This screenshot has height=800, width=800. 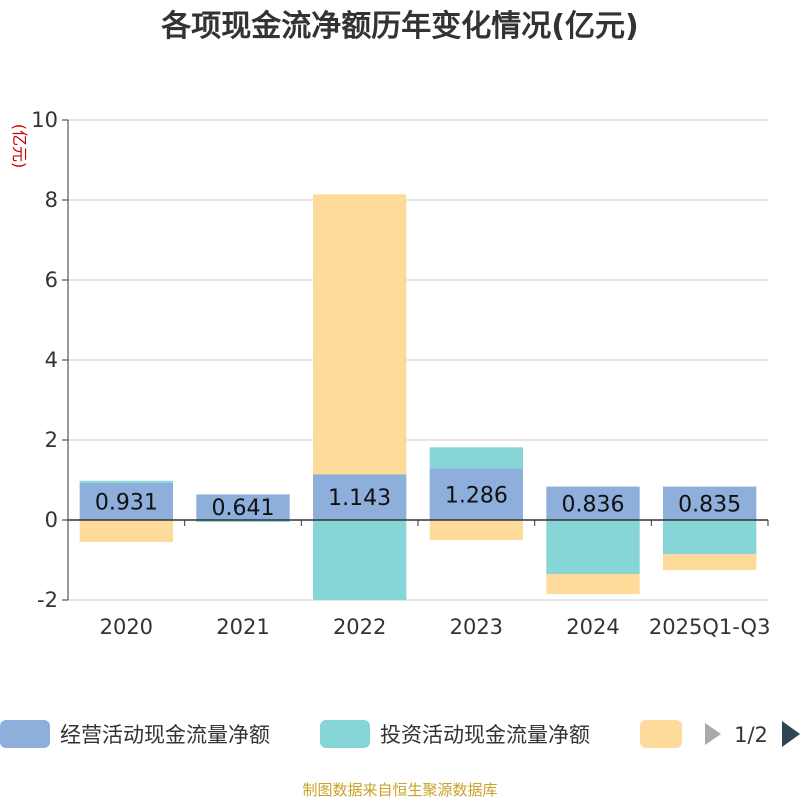 What do you see at coordinates (44, 120) in the screenshot?
I see `y-tick-label-10: 10` at bounding box center [44, 120].